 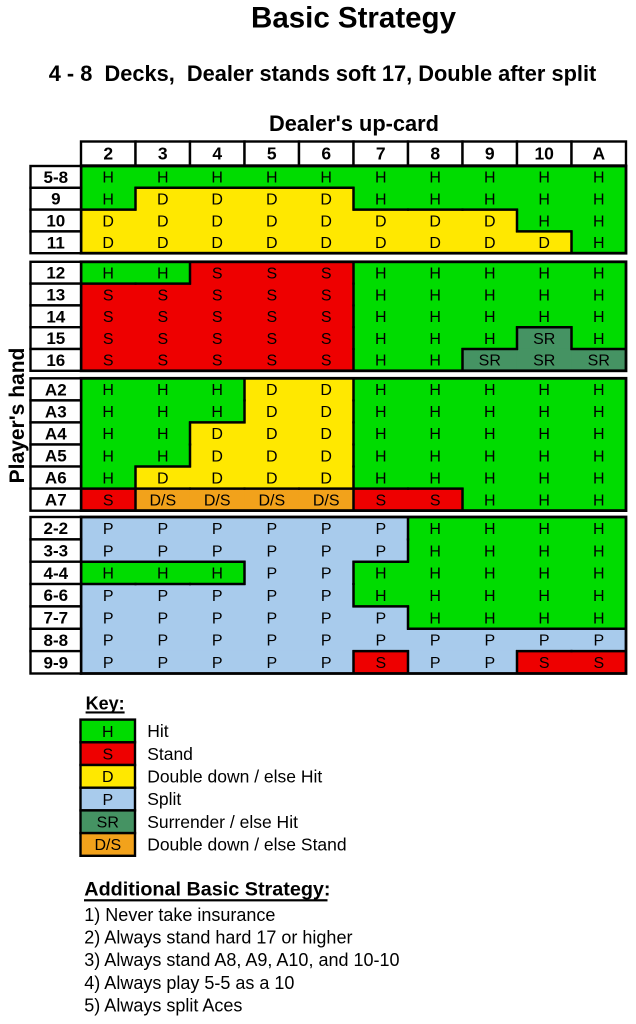 I want to click on svg-text: 2, so click(x=108, y=154).